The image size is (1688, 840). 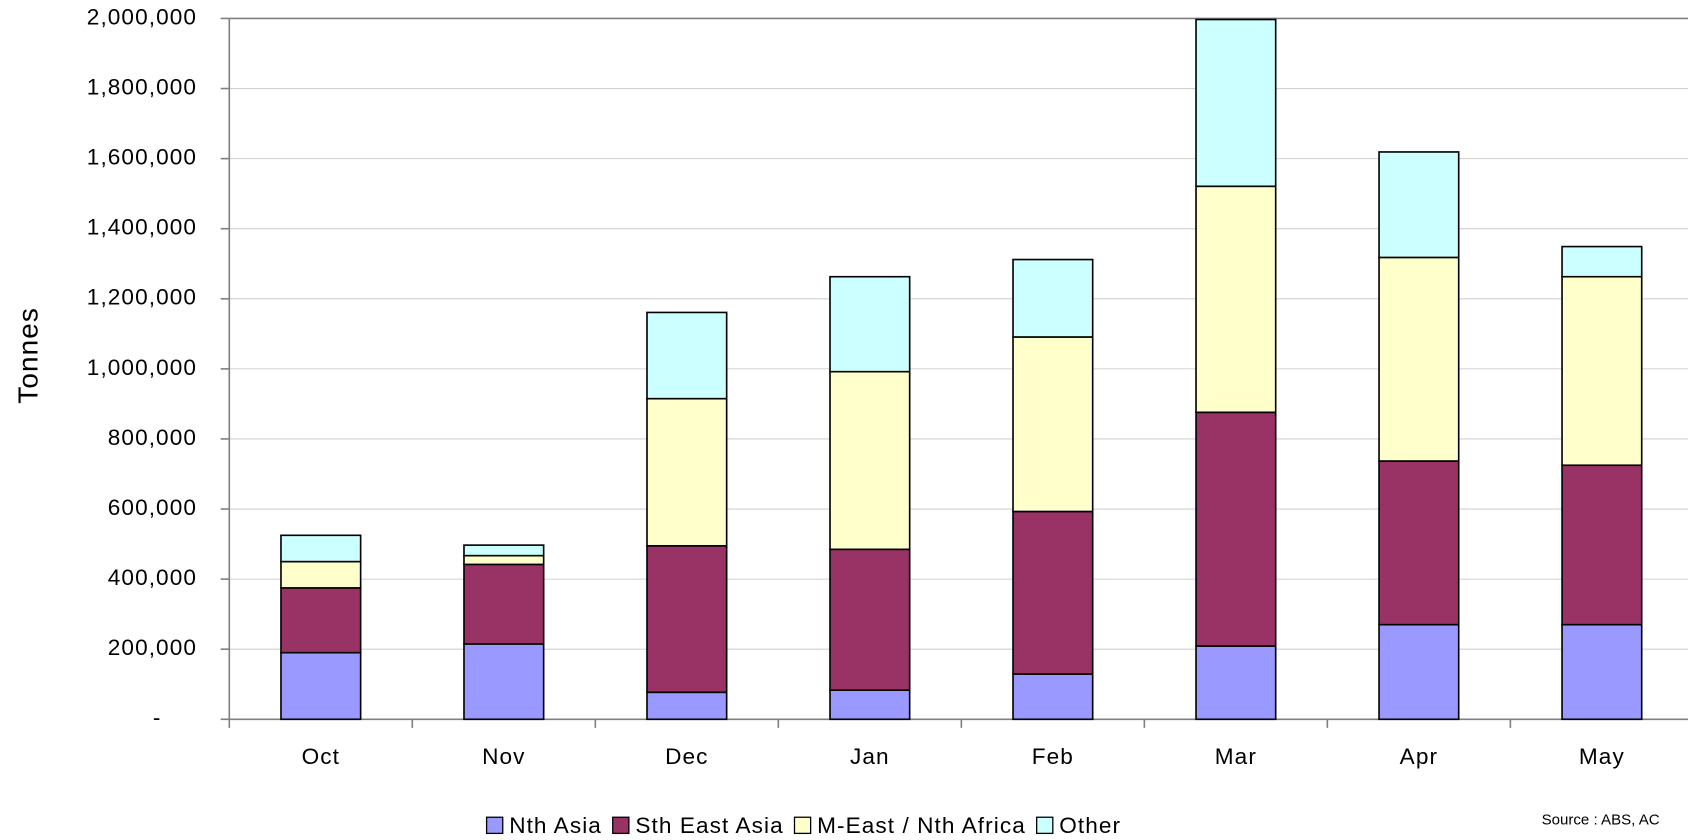 I want to click on y-tick-label: 2,000,000, so click(x=142, y=16).